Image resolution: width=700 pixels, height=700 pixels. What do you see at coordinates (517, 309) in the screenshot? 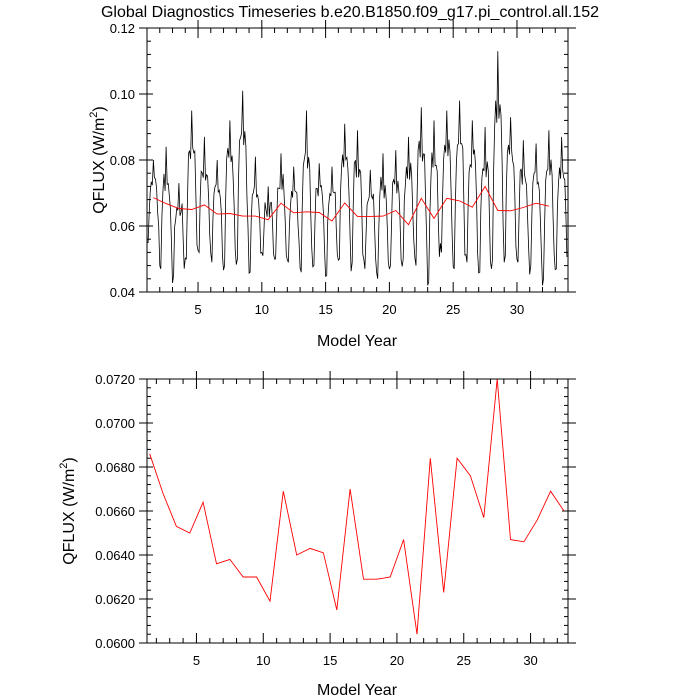
I see `top-x-tick-label: 30` at bounding box center [517, 309].